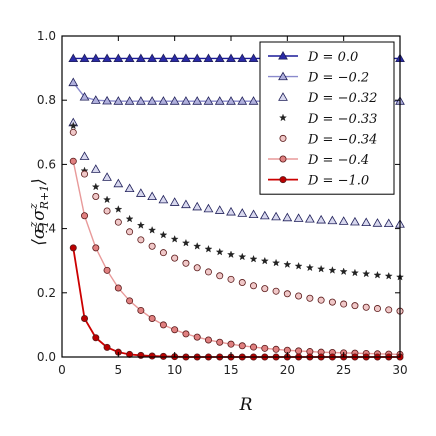  What do you see at coordinates (338, 78) in the screenshot?
I see `legend-label-1: D = −0.2` at bounding box center [338, 78].